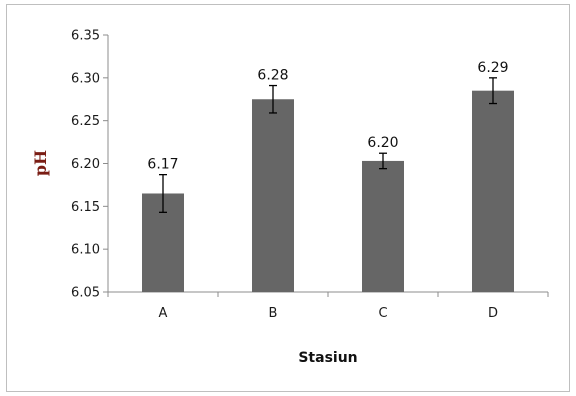  I want to click on bar-D, so click(493, 191).